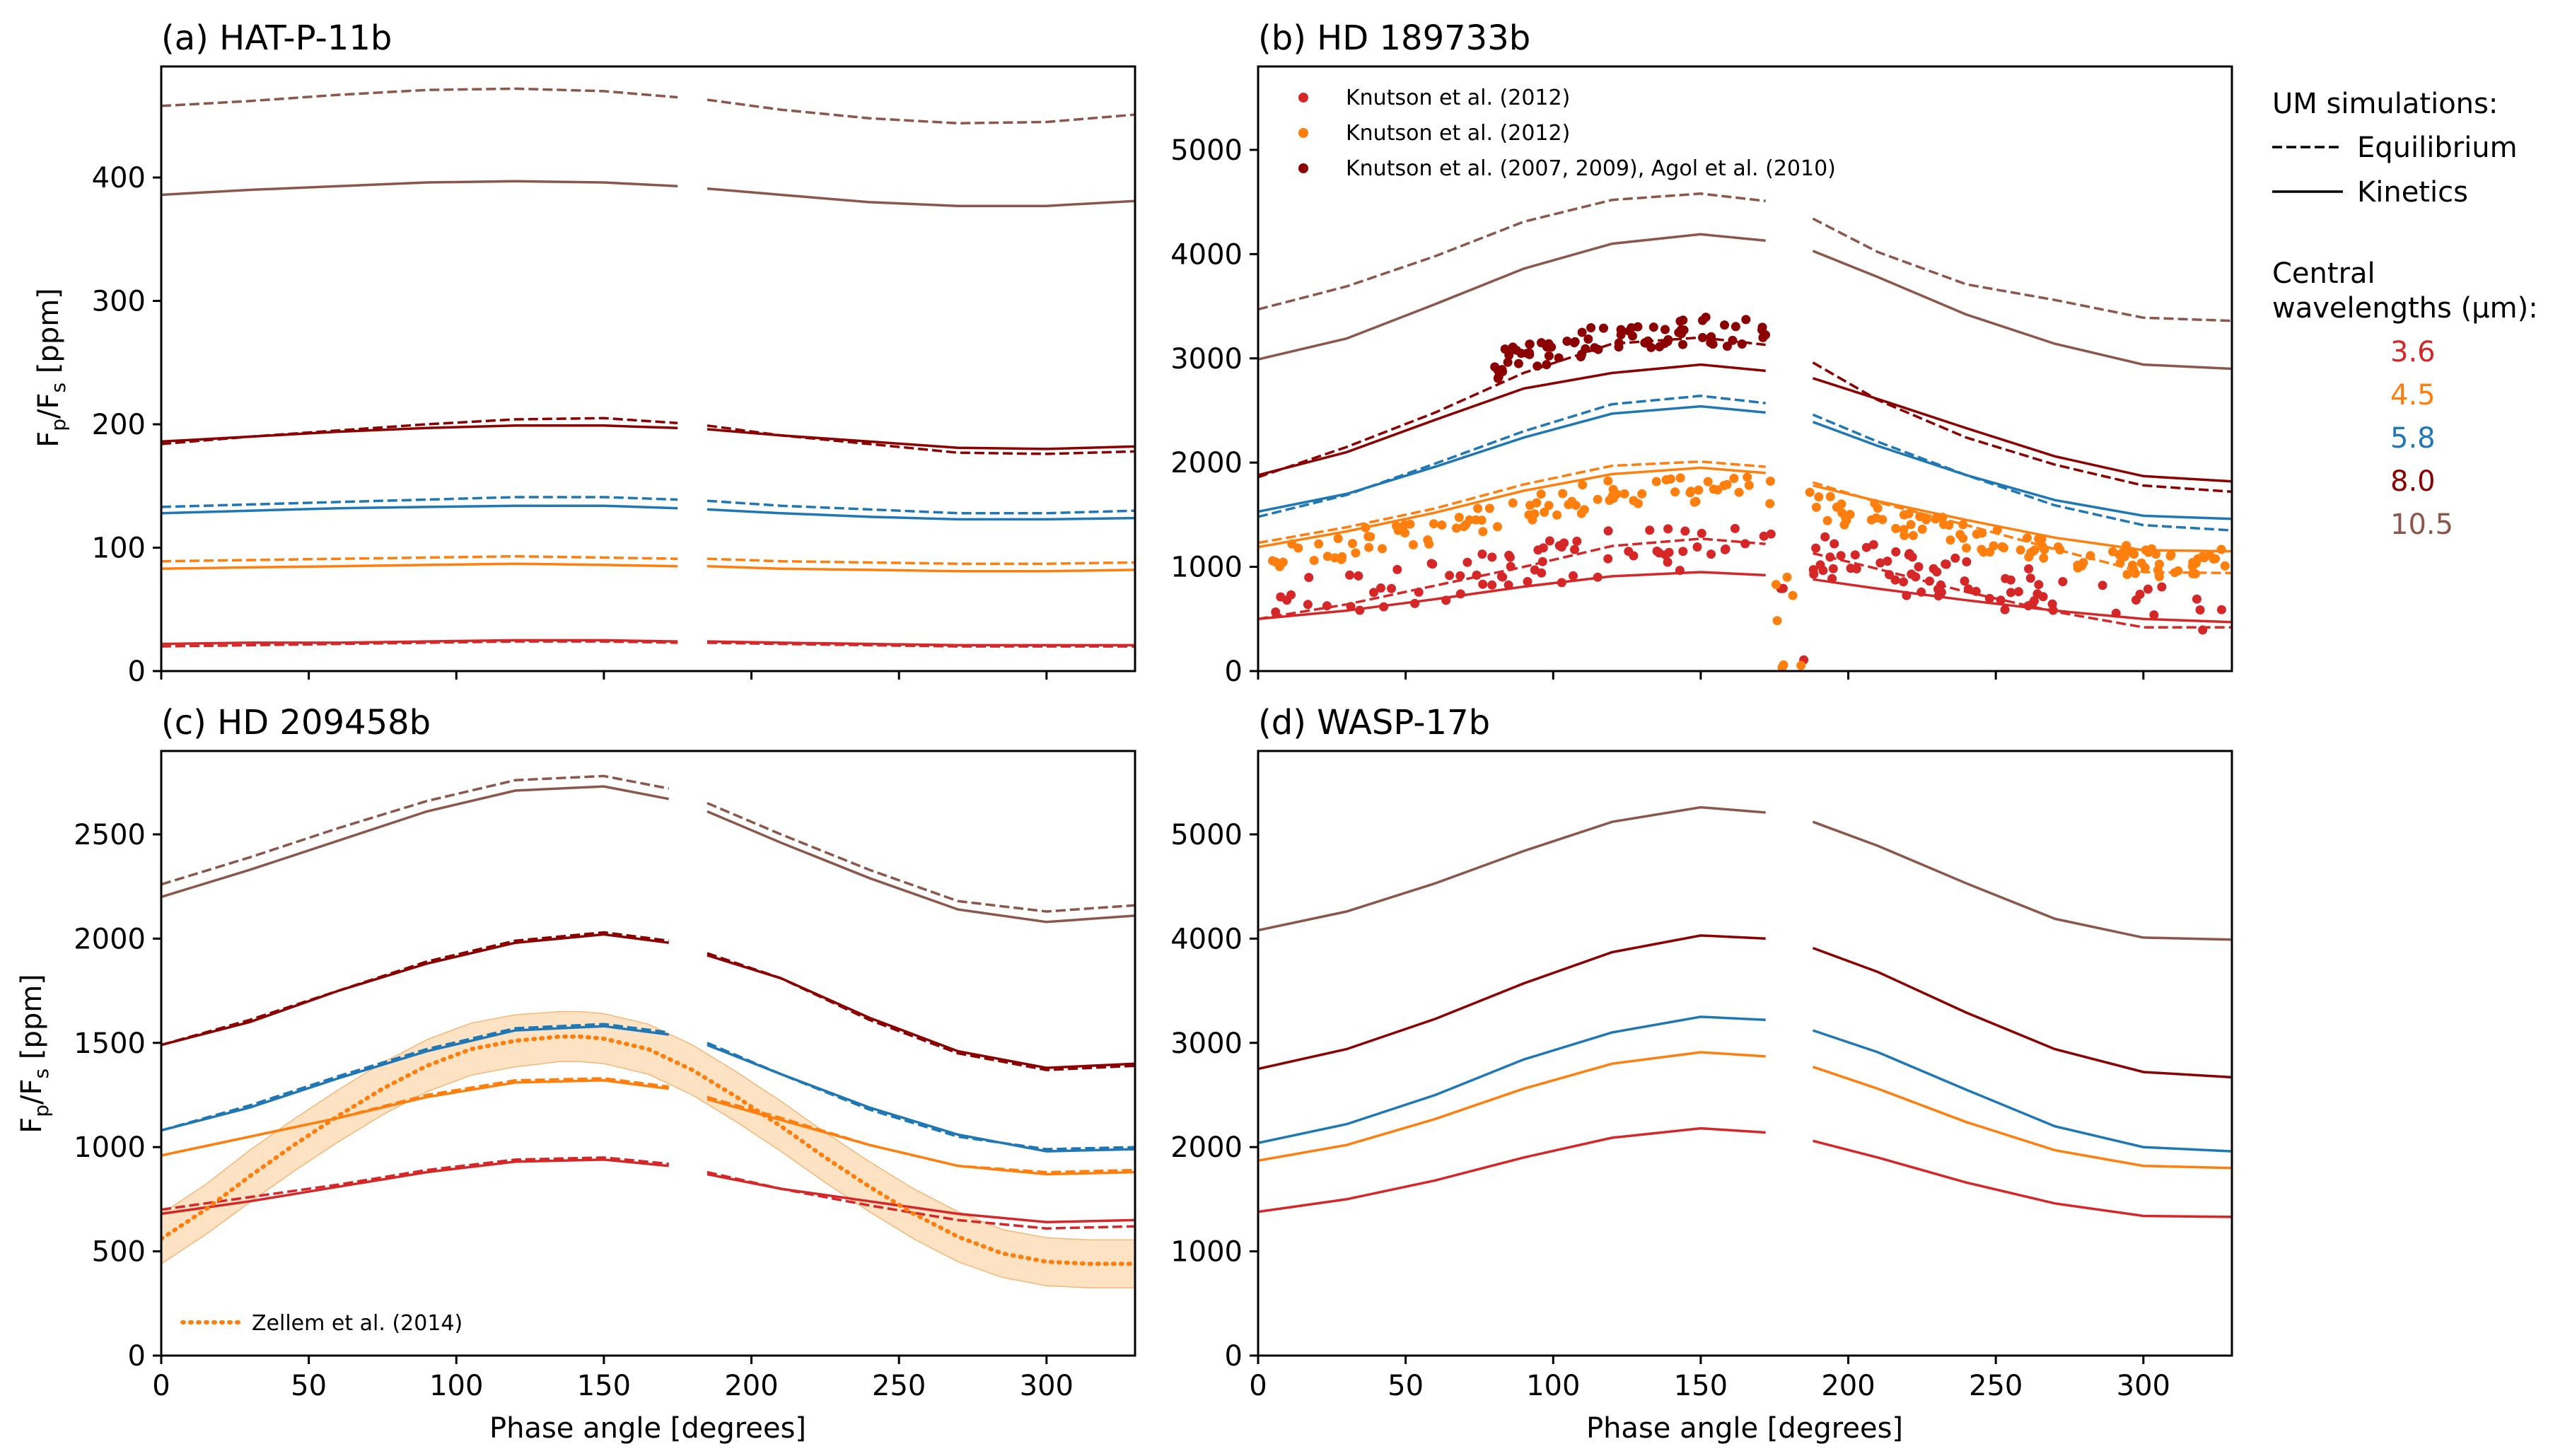 The width and height of the screenshot is (2565, 1456). What do you see at coordinates (1996, 1386) in the screenshot?
I see `xtick-label: 250` at bounding box center [1996, 1386].